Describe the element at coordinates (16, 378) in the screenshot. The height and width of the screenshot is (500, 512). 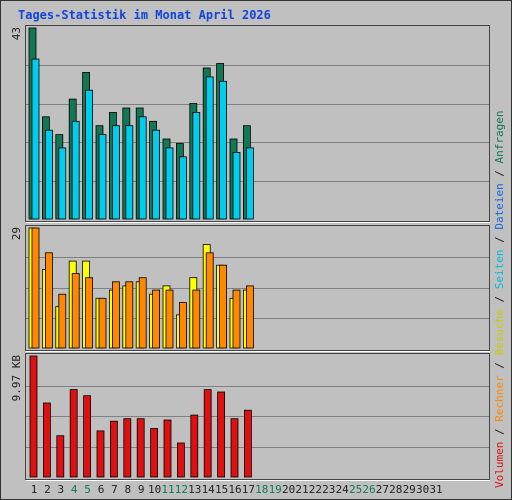
I see `y-axis-max-label: 9.97 KB` at that location.